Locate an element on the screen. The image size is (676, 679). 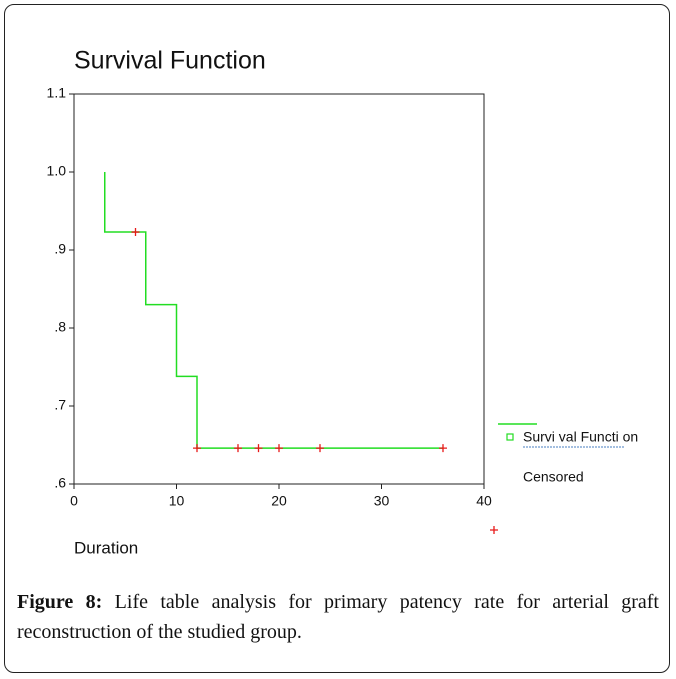
x-axis-label: Duration is located at coordinates (106, 547).